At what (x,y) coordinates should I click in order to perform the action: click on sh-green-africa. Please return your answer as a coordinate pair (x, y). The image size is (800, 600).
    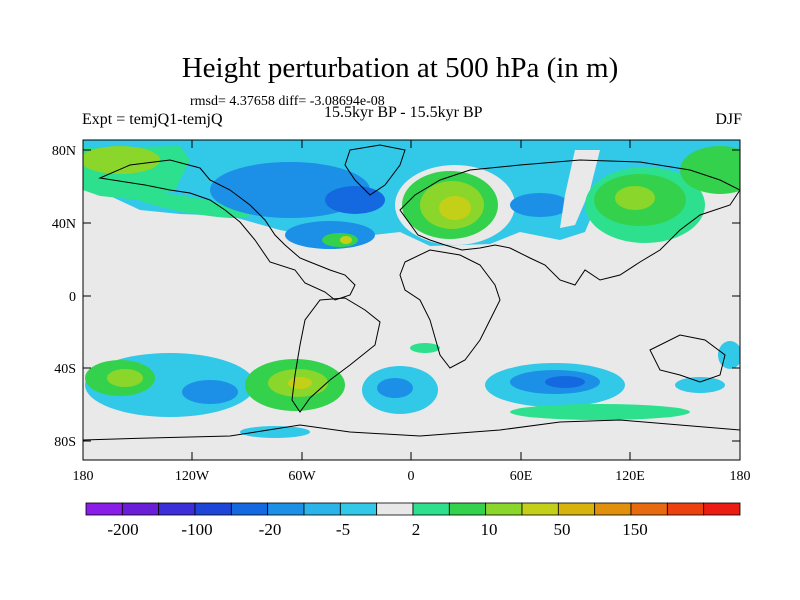
    Looking at the image, I should click on (425, 348).